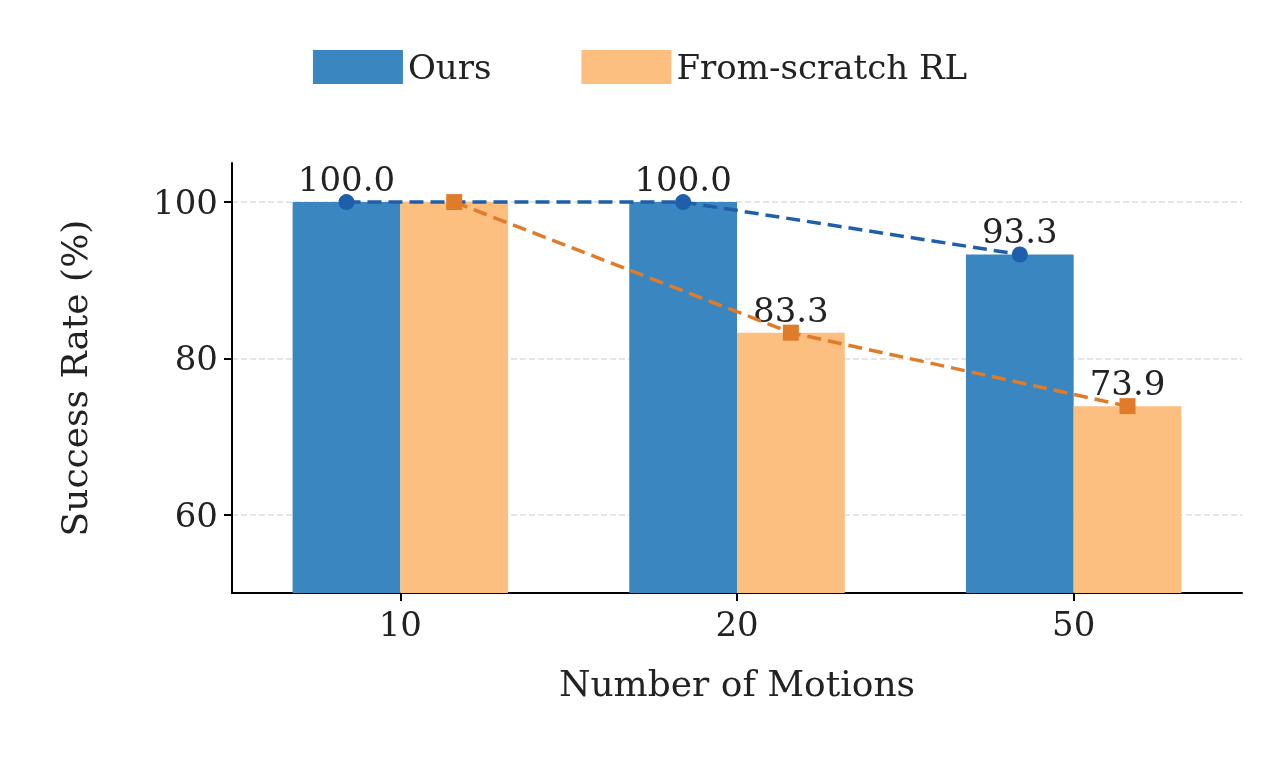  I want to click on legend-label: From-scratch RL, so click(822, 67).